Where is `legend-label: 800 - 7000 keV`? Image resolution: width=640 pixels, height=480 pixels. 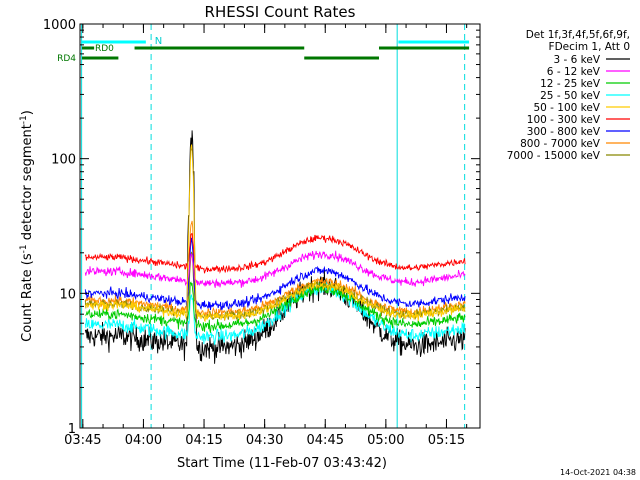
legend-label: 800 - 7000 keV is located at coordinates (560, 144).